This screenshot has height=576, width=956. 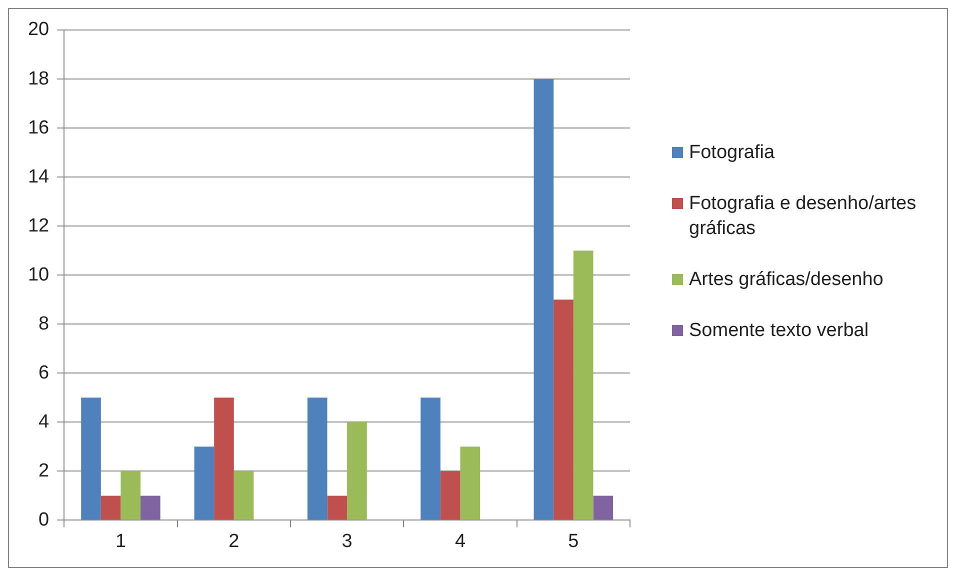 What do you see at coordinates (39, 225) in the screenshot?
I see `y-tick-label: 12` at bounding box center [39, 225].